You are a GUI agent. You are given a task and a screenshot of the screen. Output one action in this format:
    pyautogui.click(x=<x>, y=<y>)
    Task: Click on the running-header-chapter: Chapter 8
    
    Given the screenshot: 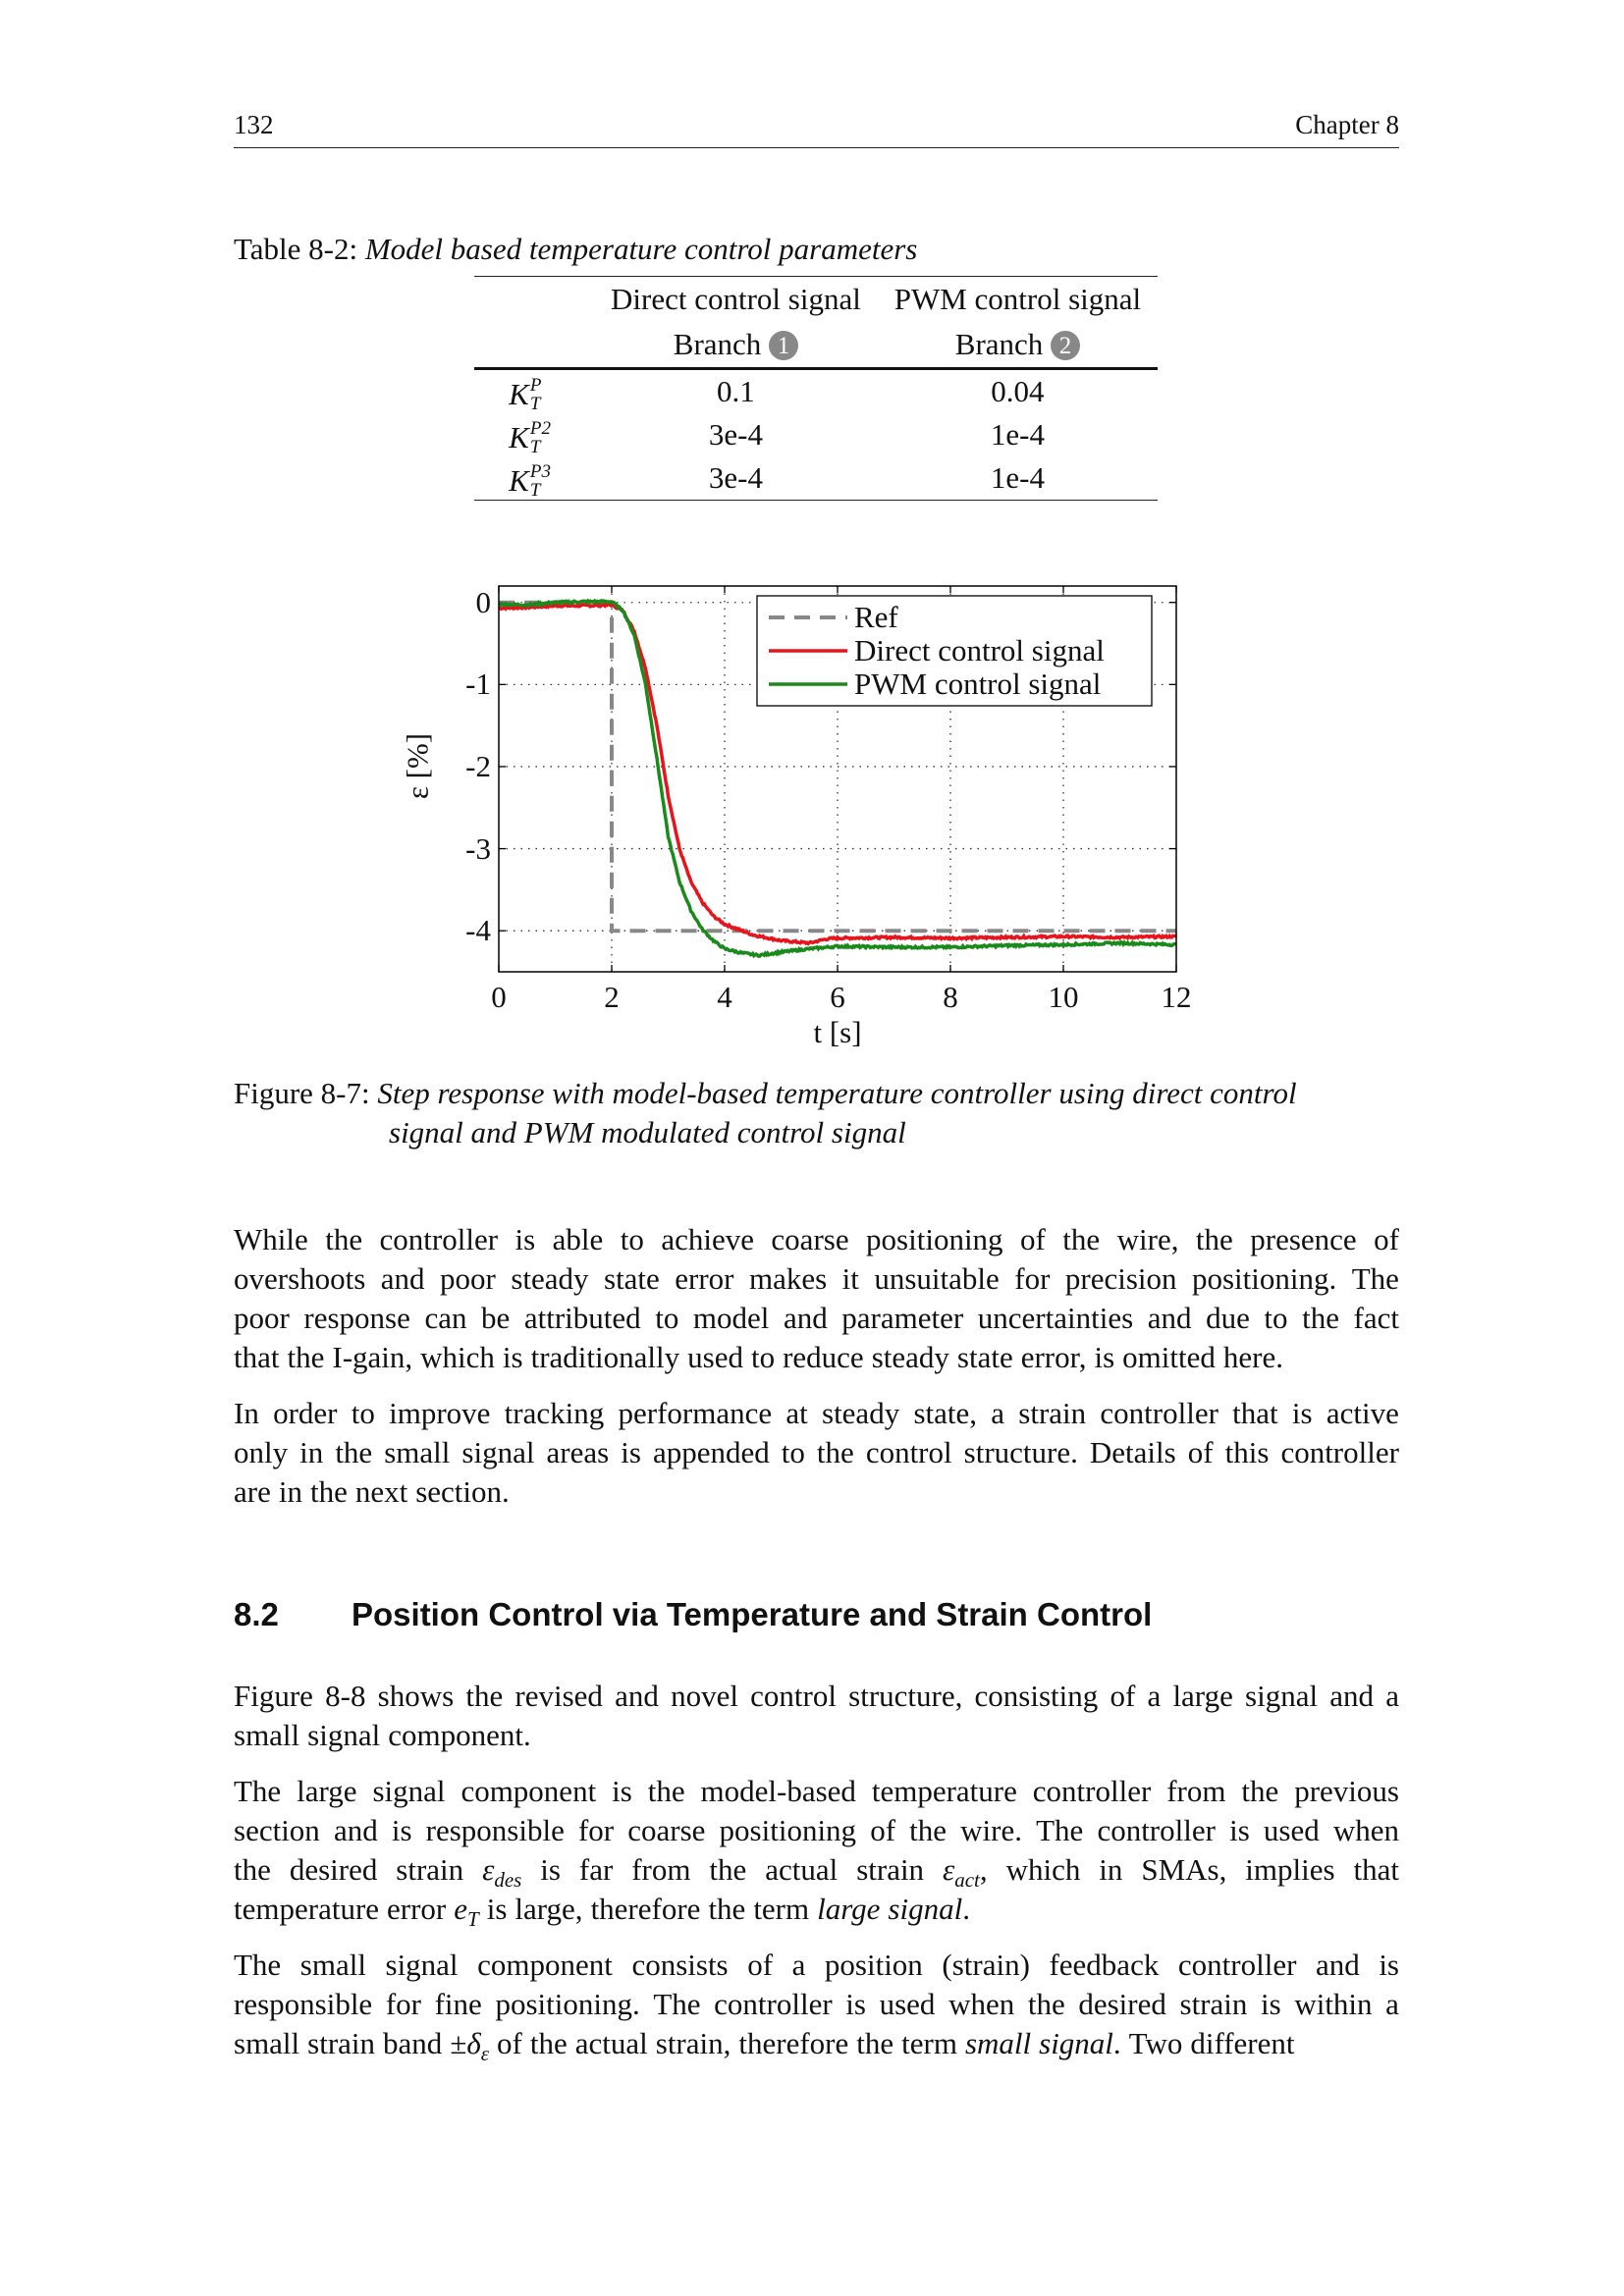 What is the action you would take?
    pyautogui.click(x=1347, y=125)
    